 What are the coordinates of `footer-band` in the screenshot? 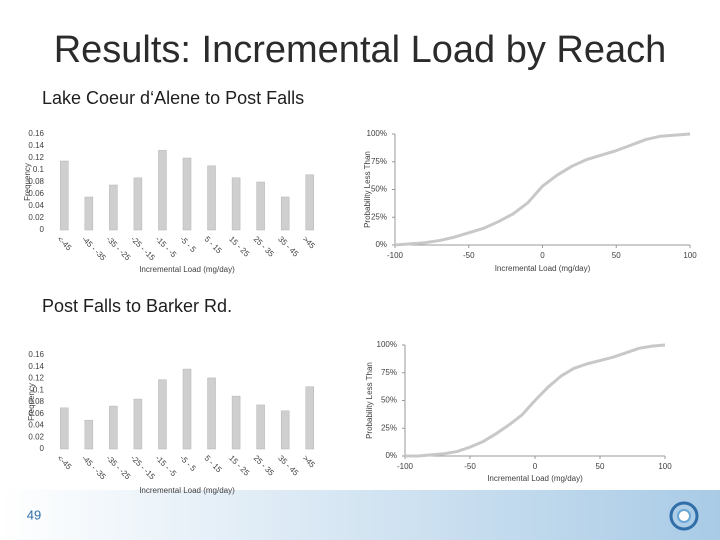 It's located at (360, 515).